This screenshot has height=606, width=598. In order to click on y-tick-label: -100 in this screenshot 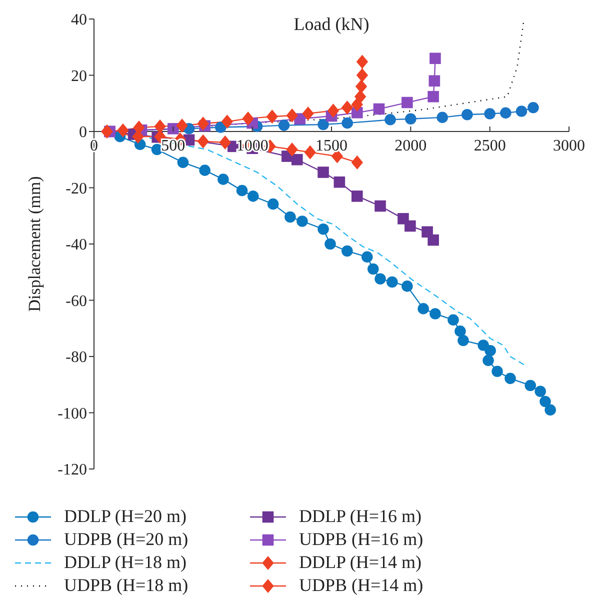, I will do `click(72, 413)`.